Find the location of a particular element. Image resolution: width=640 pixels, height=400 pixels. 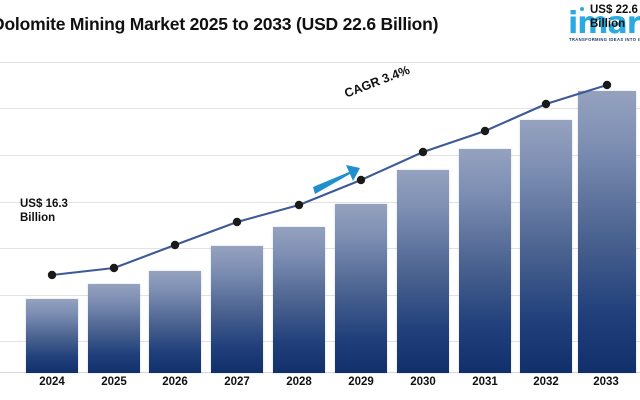

end-value-line1: US$ 22.6 is located at coordinates (614, 10).